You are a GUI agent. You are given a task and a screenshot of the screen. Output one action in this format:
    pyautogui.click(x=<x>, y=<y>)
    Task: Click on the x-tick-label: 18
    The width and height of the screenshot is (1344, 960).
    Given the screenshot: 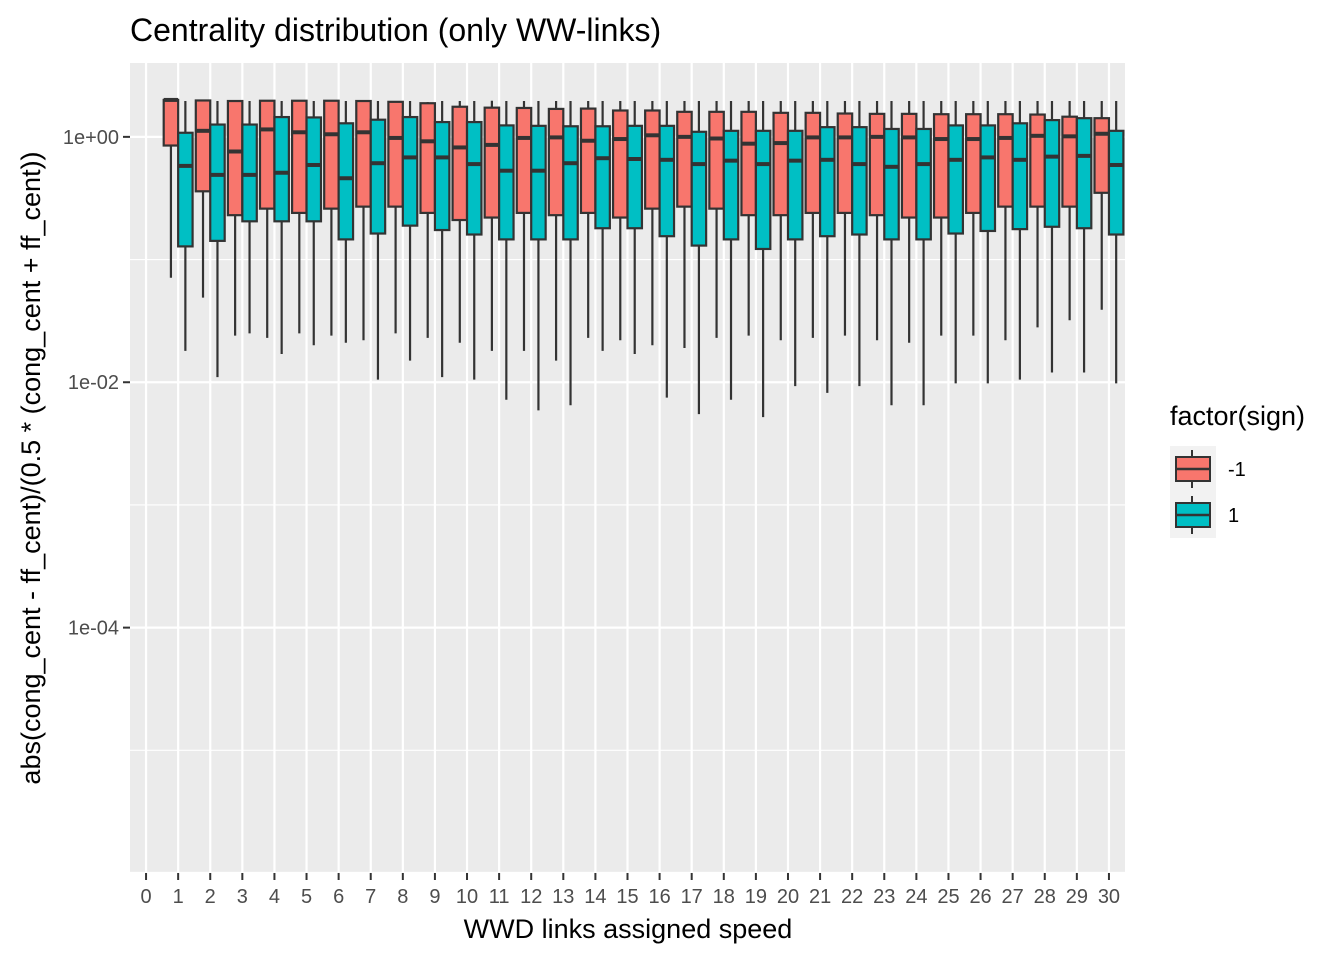 What is the action you would take?
    pyautogui.click(x=724, y=897)
    